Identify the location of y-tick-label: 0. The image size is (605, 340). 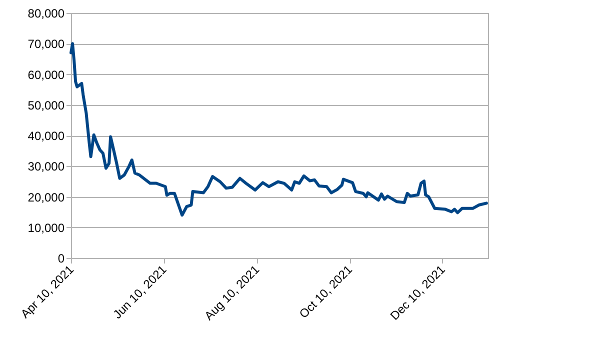
(61, 259).